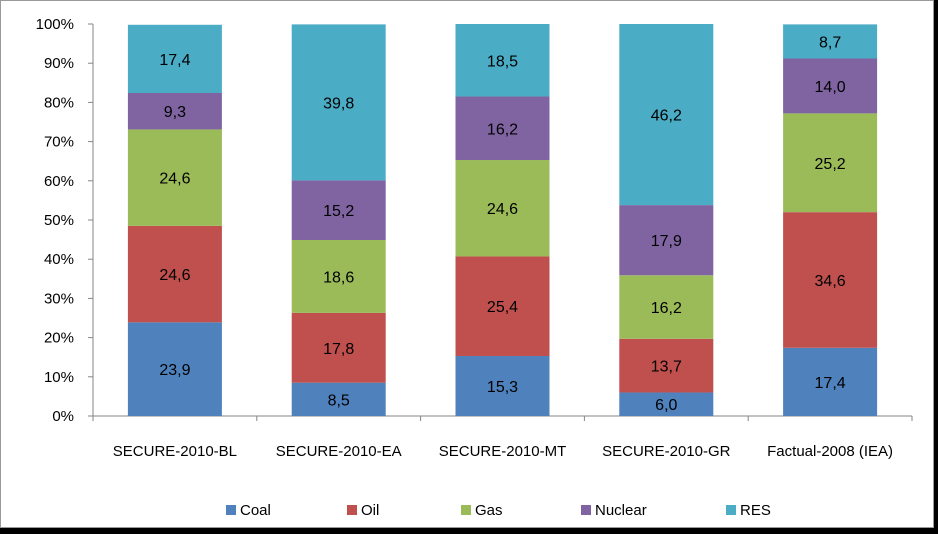 The image size is (938, 534). What do you see at coordinates (59, 102) in the screenshot?
I see `y-tick-label: 80%` at bounding box center [59, 102].